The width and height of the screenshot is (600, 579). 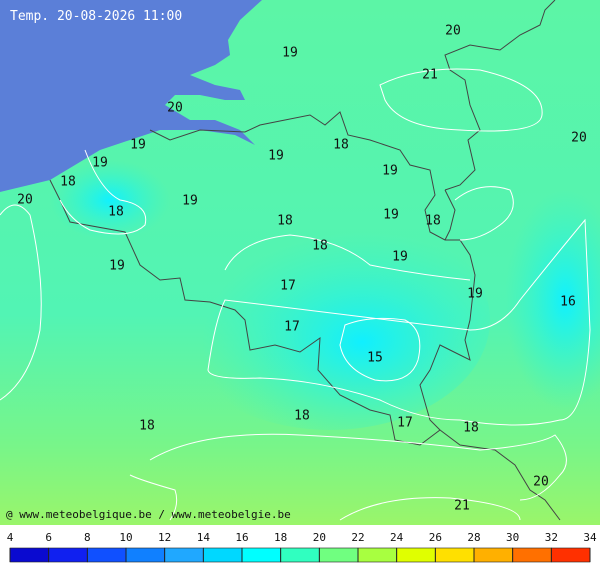 I want to click on sea, so click(x=131, y=96).